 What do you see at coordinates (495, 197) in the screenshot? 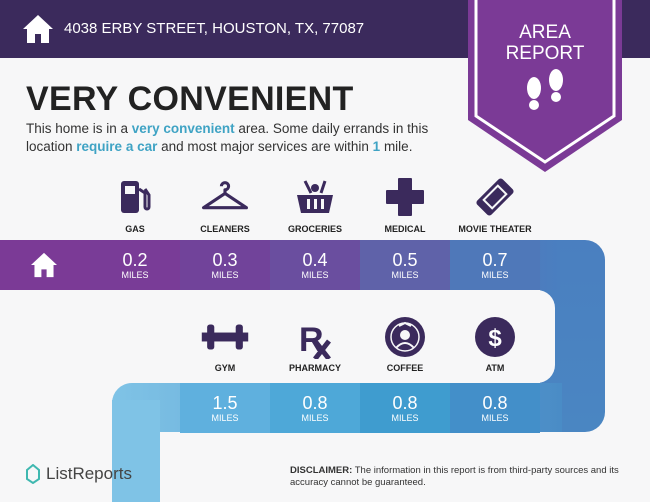
I see `ticket-icon` at bounding box center [495, 197].